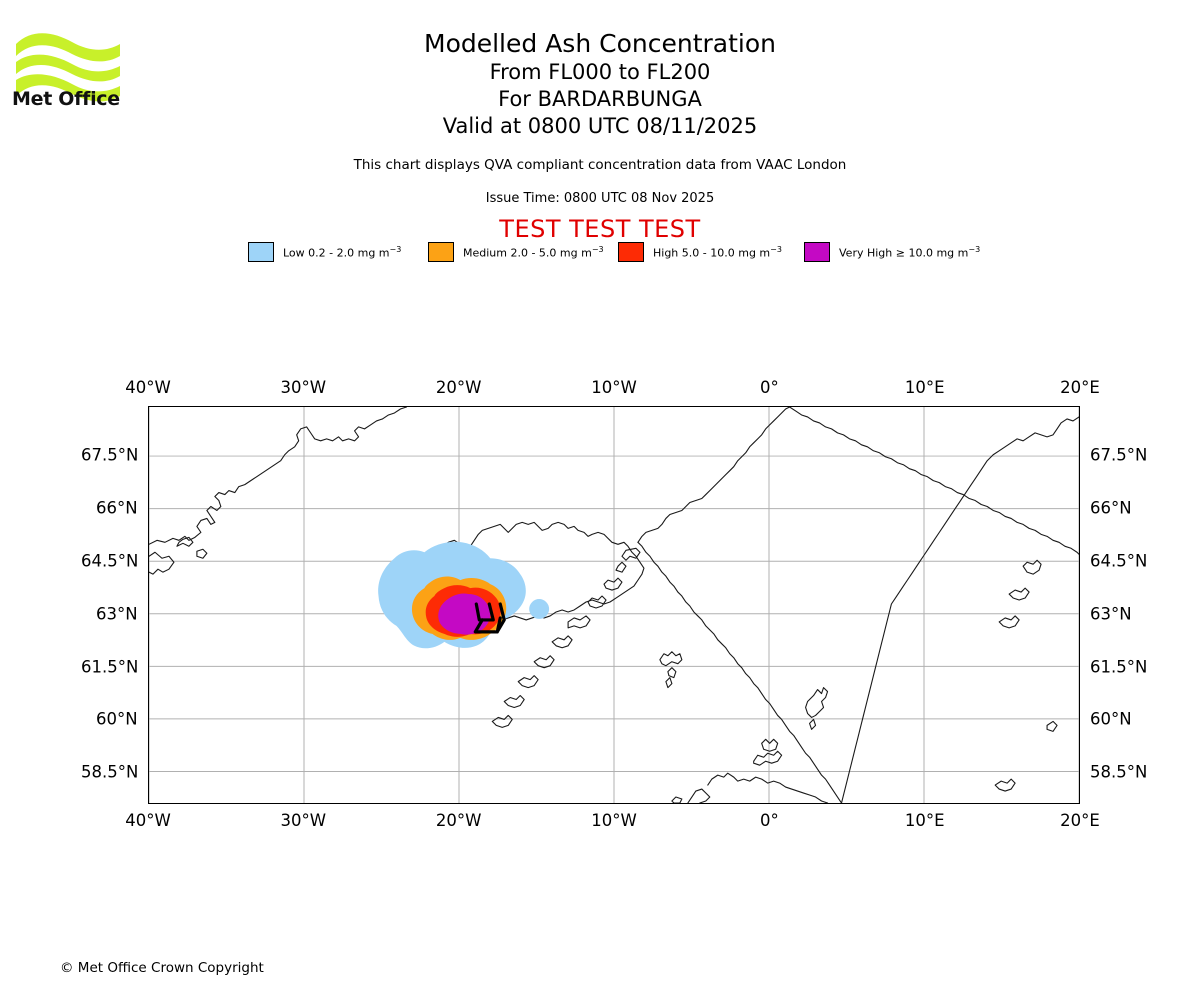 Image resolution: width=1200 pixels, height=1000 pixels. What do you see at coordinates (148, 387) in the screenshot?
I see `lon-label-top-0: 40°W` at bounding box center [148, 387].